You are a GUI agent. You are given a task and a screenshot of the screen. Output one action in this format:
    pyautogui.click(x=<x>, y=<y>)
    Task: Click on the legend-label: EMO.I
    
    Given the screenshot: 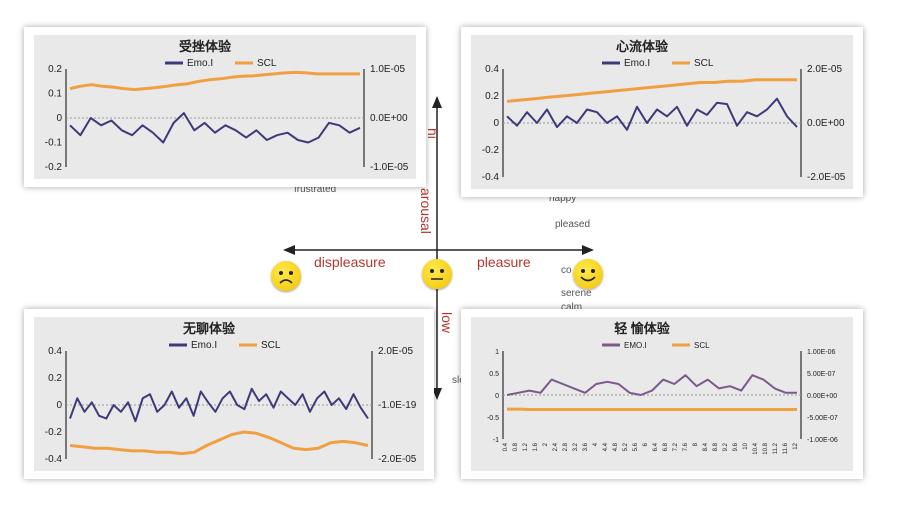 What is the action you would take?
    pyautogui.click(x=635, y=345)
    